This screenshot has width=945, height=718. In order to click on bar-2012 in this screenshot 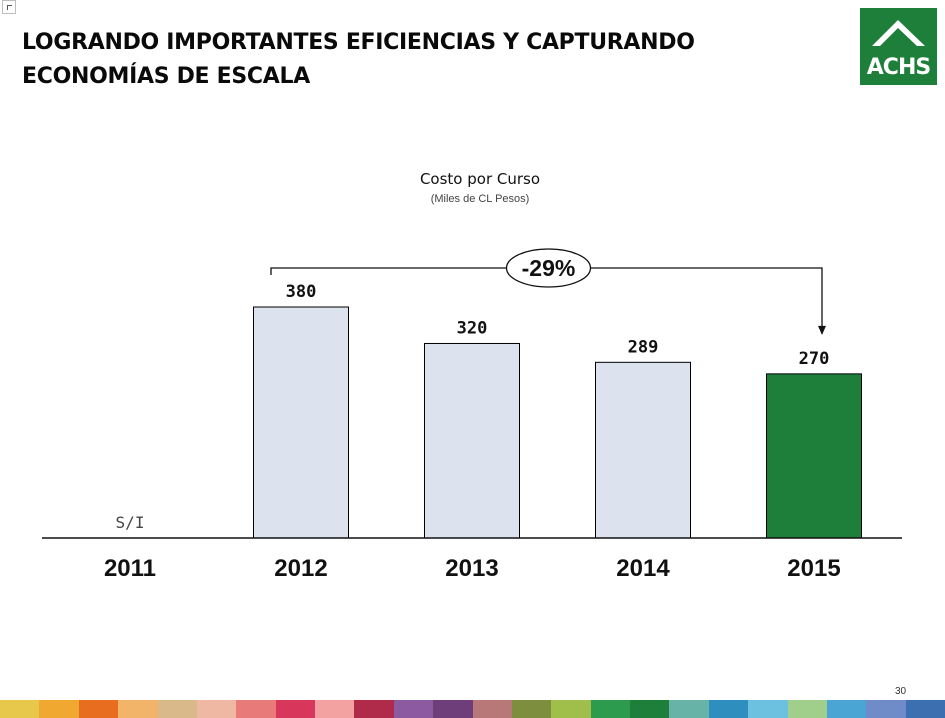, I will do `click(301, 422)`.